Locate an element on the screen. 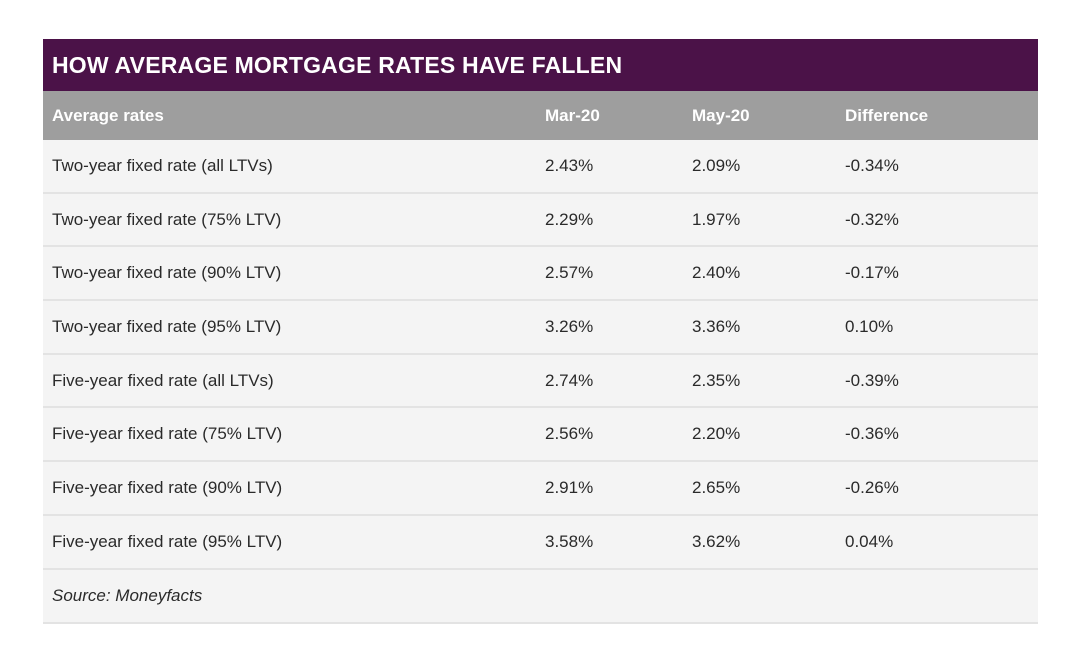  may-20-value: 1.97% is located at coordinates (716, 219).